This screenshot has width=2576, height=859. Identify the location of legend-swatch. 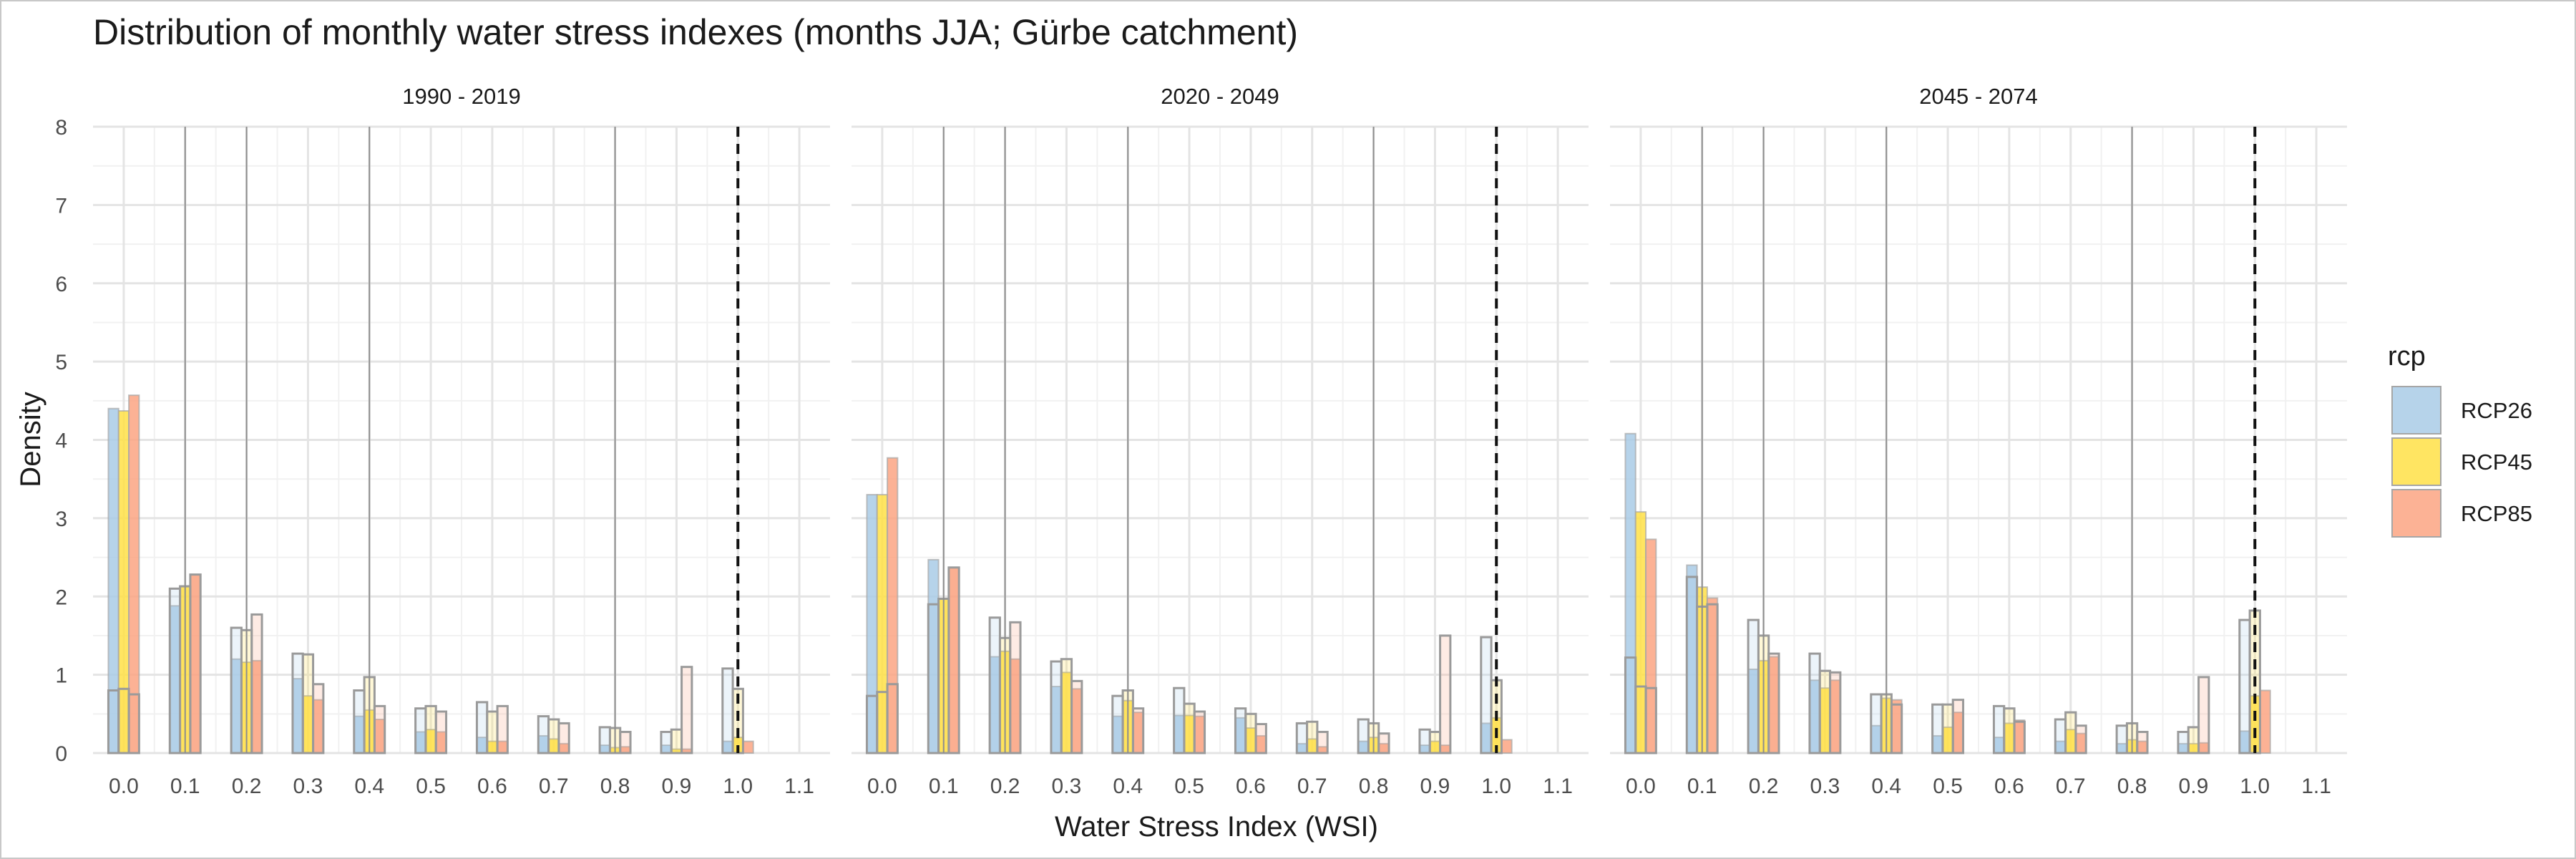
(2416, 513).